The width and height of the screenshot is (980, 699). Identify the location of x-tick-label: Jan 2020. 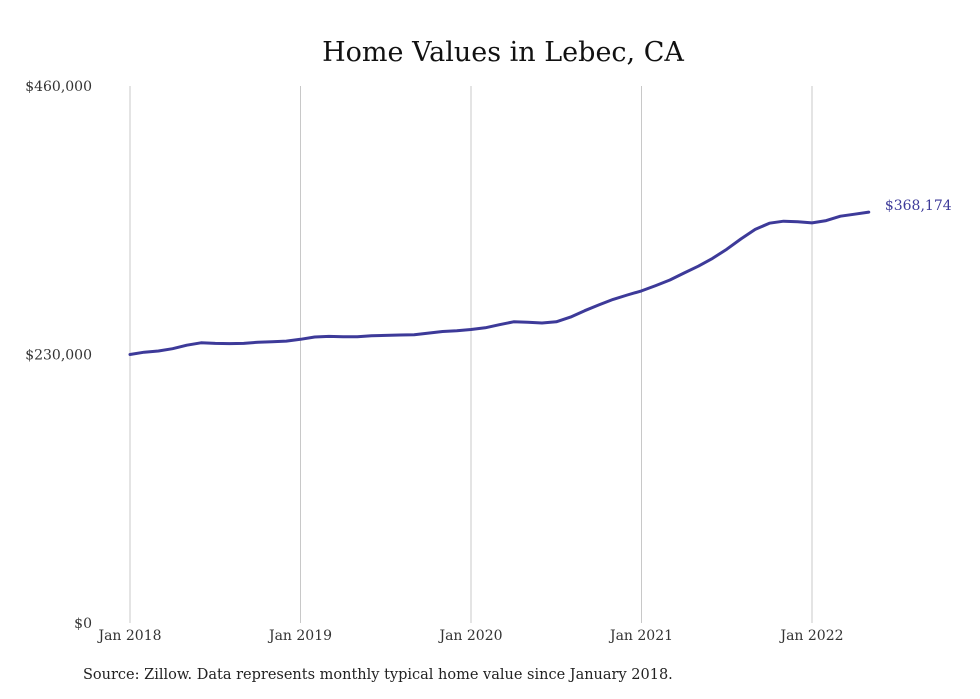
(469, 636).